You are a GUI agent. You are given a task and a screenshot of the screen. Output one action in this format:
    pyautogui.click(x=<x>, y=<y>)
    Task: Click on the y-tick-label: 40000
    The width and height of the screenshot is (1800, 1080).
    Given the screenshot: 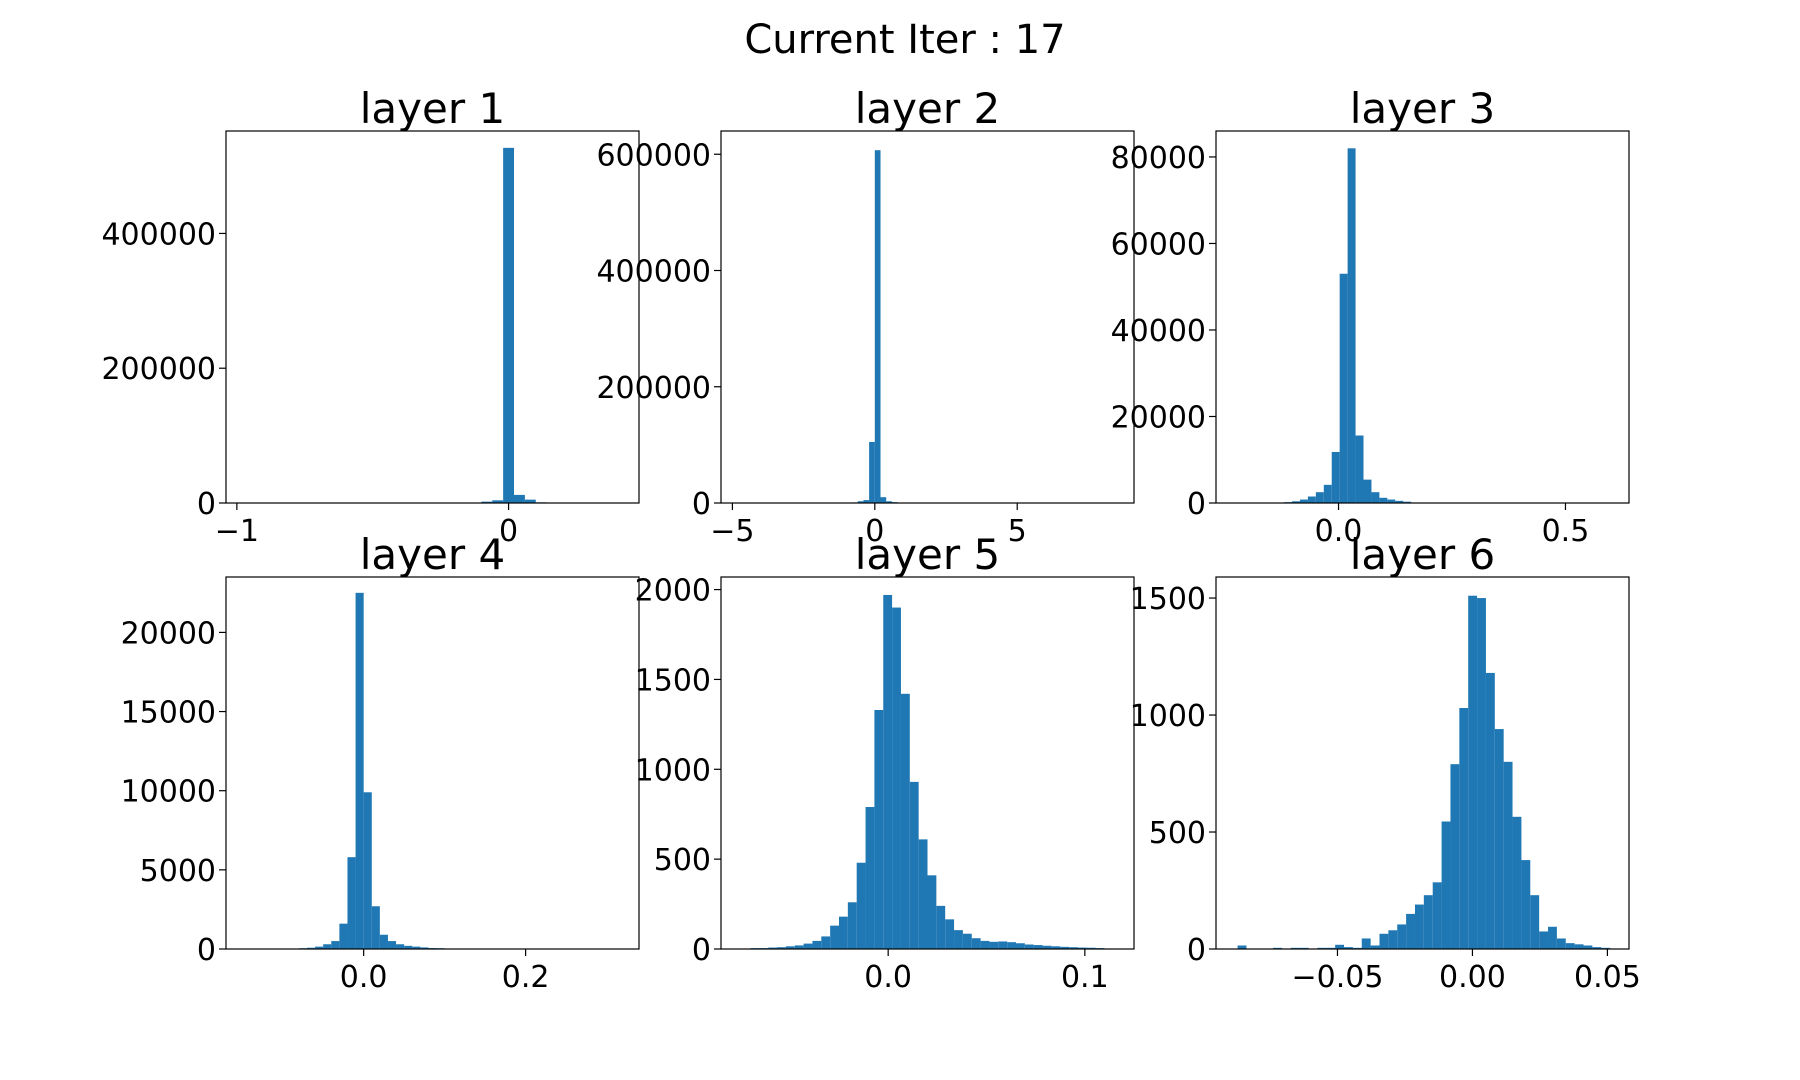 What is the action you would take?
    pyautogui.click(x=1158, y=331)
    